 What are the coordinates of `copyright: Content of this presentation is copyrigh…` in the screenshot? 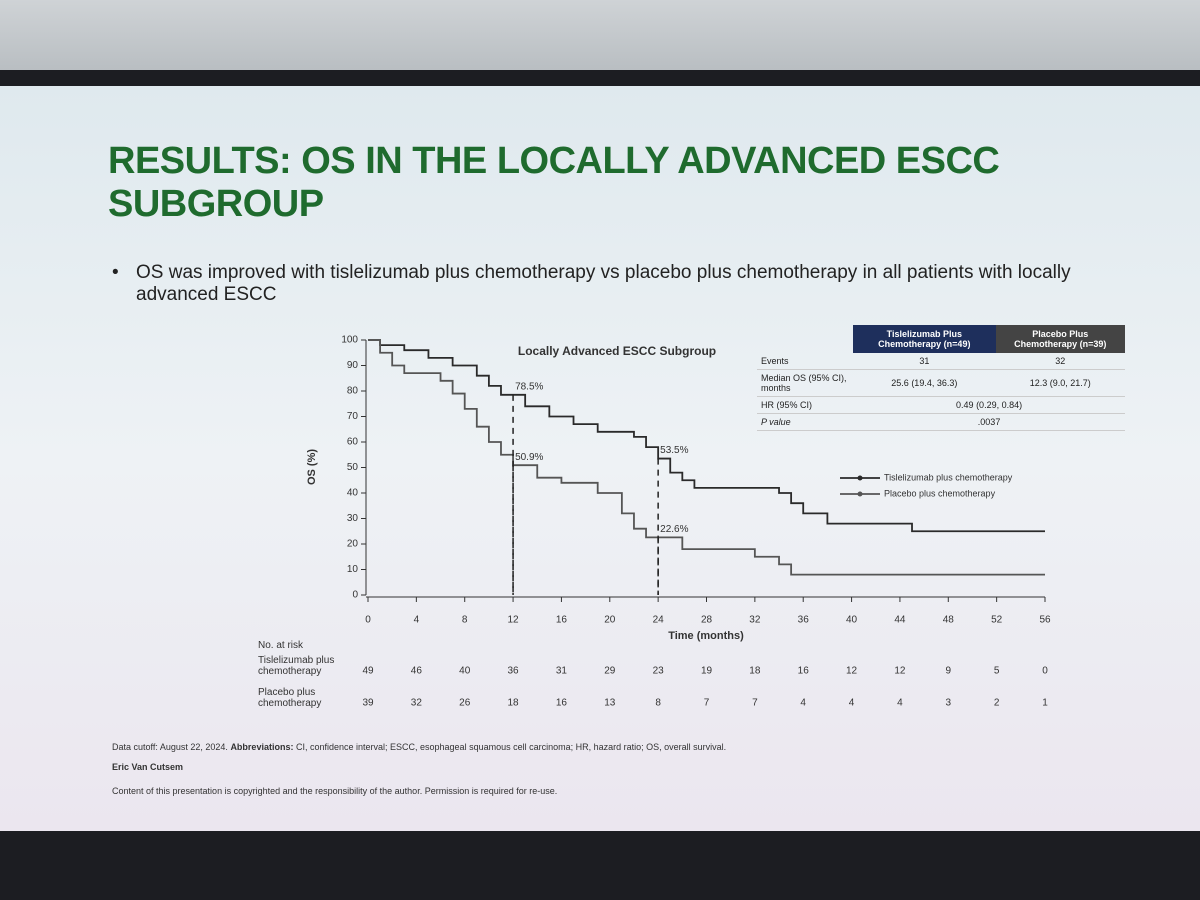 It's located at (335, 791).